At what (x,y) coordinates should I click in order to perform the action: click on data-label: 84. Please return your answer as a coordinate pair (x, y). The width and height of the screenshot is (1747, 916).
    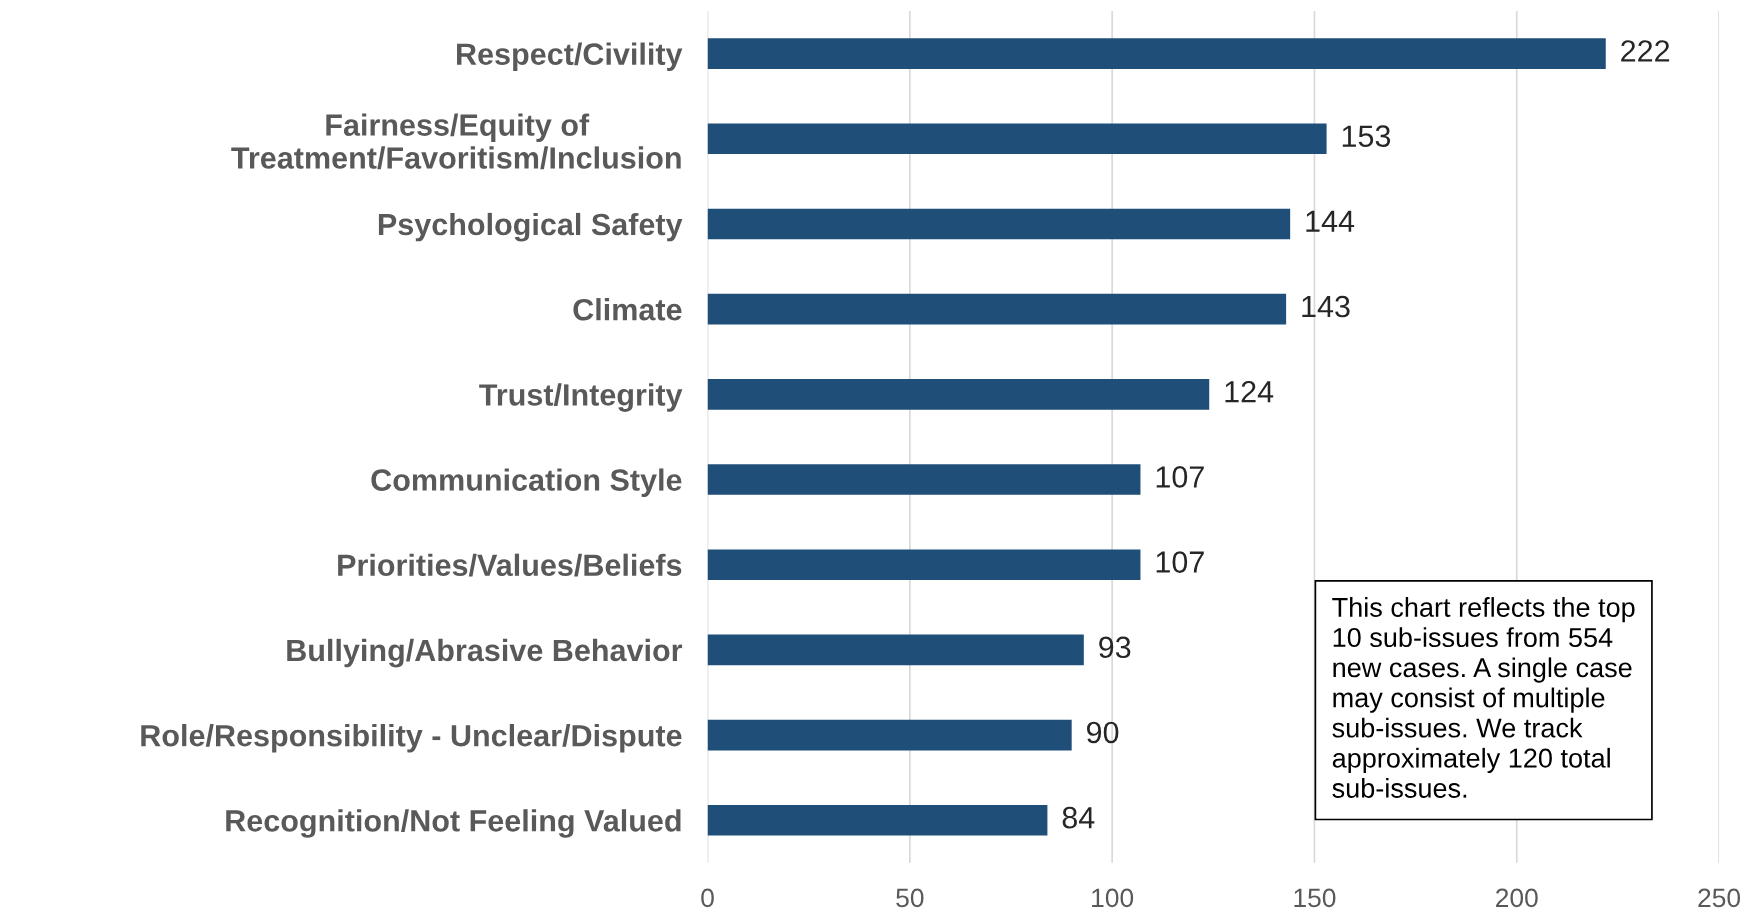
    Looking at the image, I should click on (1078, 817).